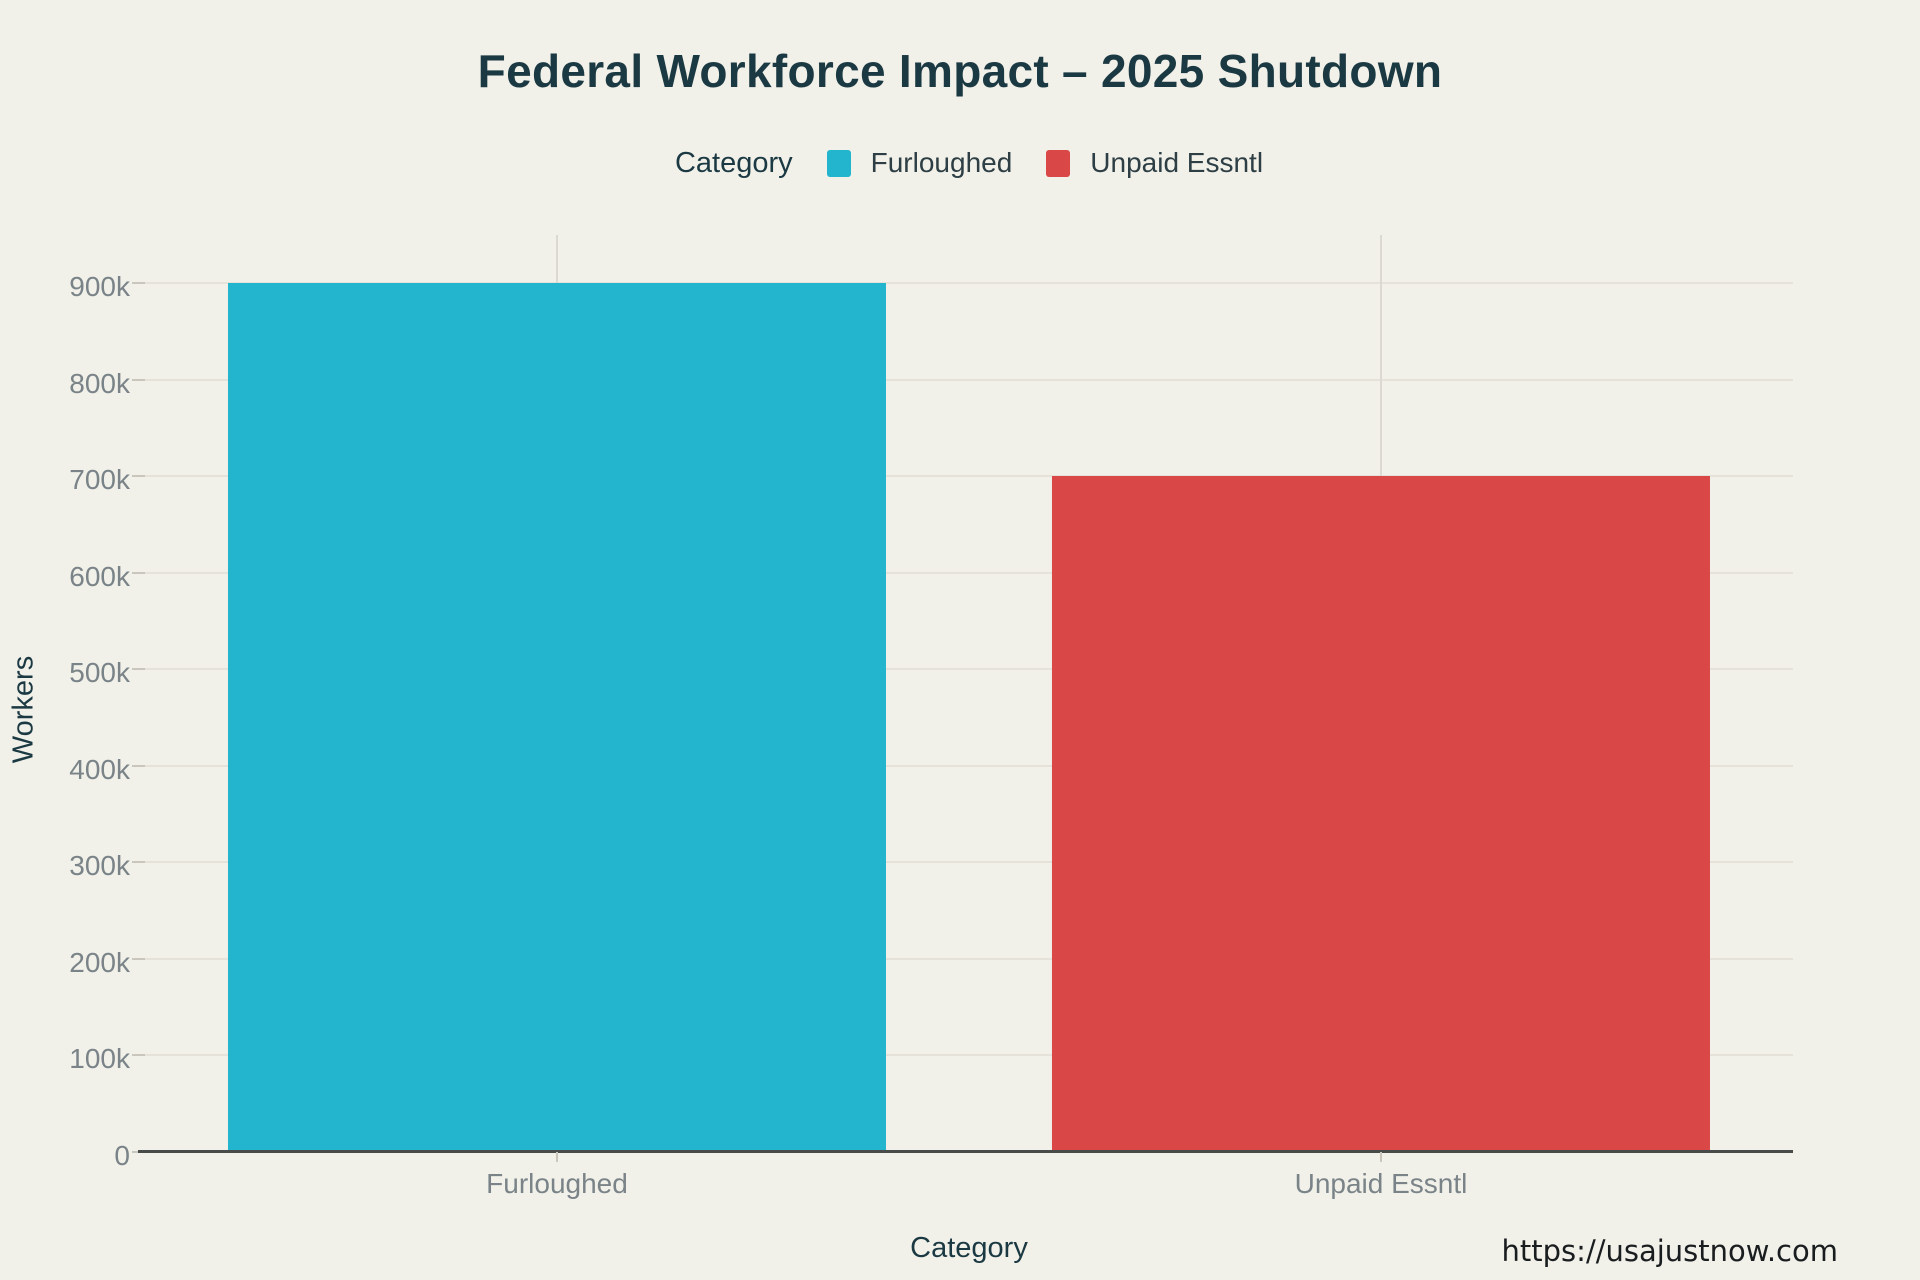 The width and height of the screenshot is (1920, 1280). I want to click on y-tick-label: 200k, so click(99, 962).